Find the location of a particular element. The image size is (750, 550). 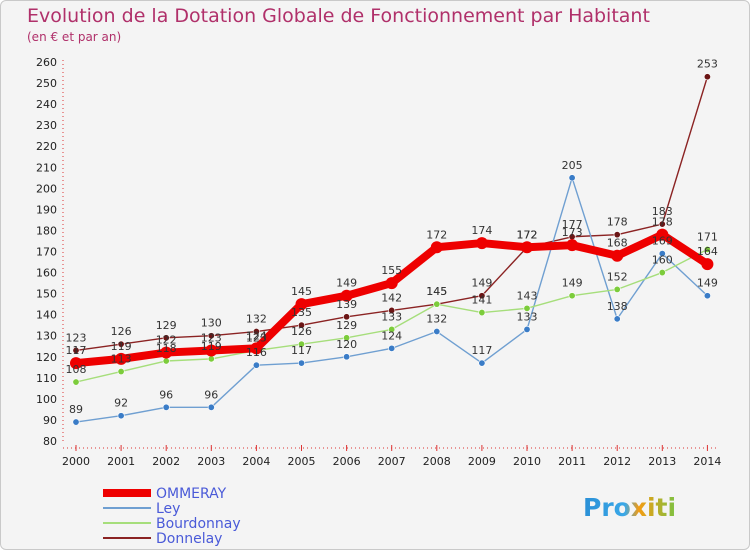

y-tick-label: 140 is located at coordinates (46, 315).